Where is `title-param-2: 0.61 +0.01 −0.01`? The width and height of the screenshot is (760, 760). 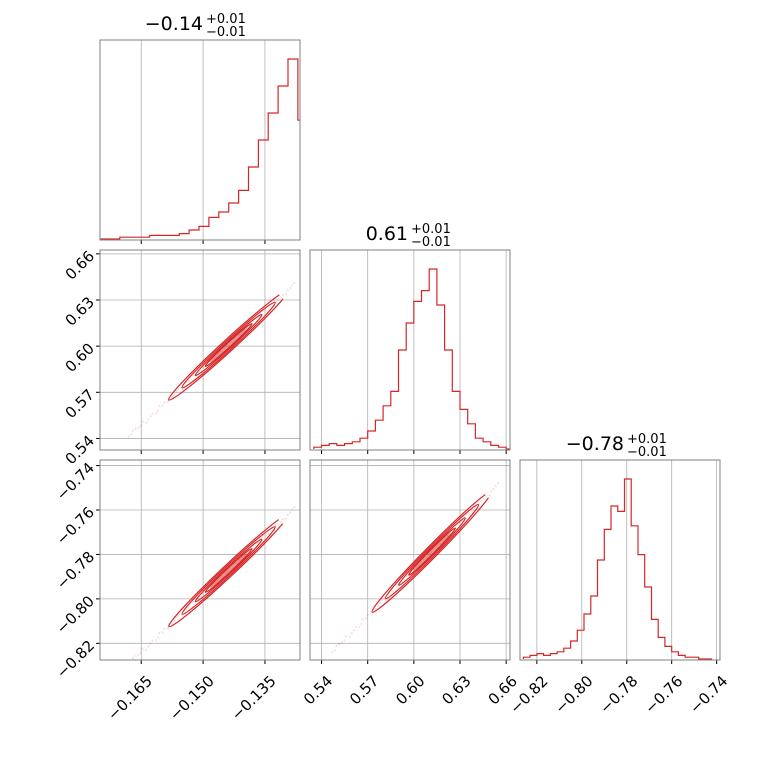
title-param-2: 0.61 +0.01 −0.01 is located at coordinates (408, 236).